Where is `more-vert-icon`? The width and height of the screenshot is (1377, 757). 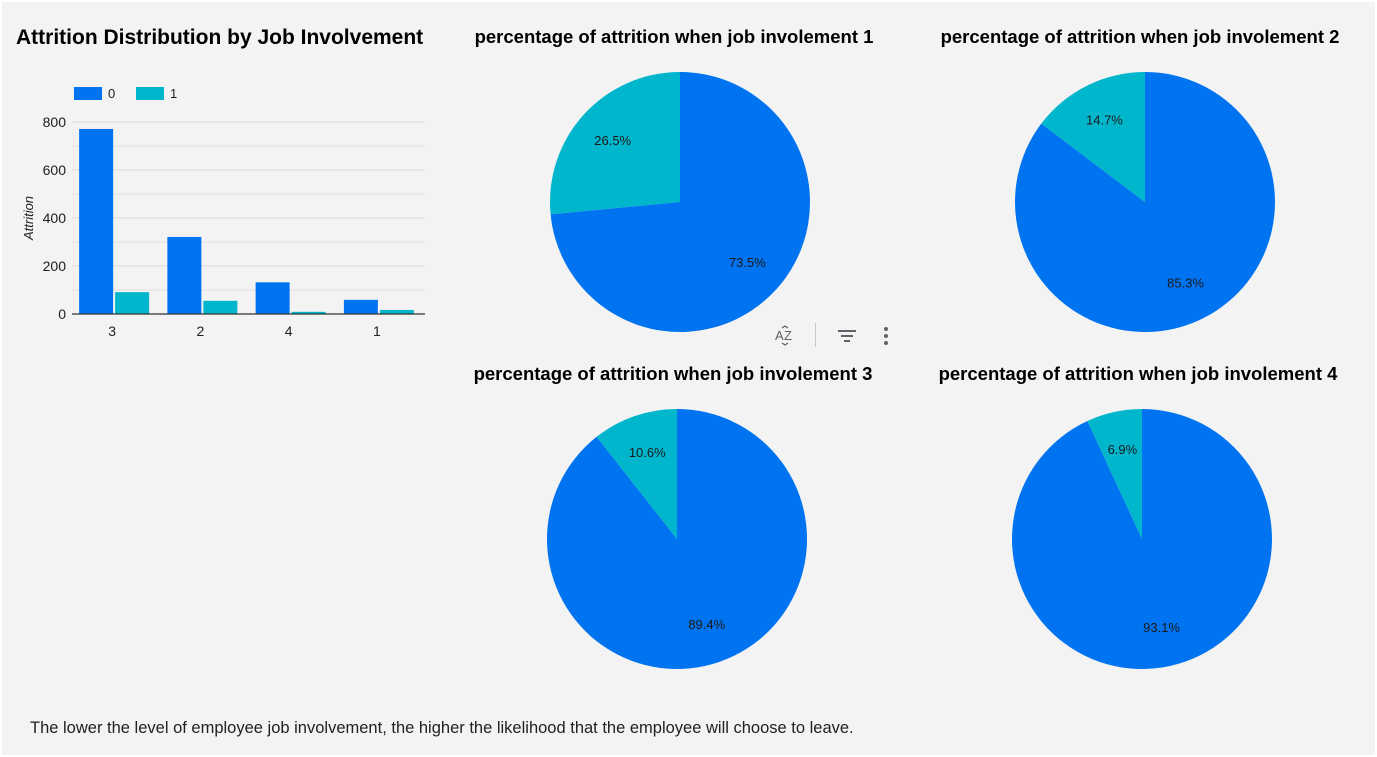 more-vert-icon is located at coordinates (886, 336).